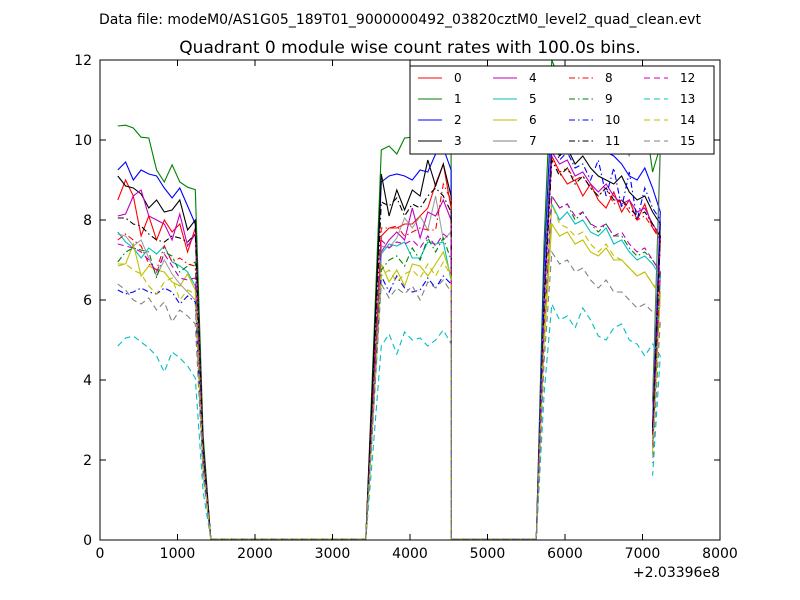 The height and width of the screenshot is (600, 800). I want to click on x-tick-label: 5000, so click(488, 554).